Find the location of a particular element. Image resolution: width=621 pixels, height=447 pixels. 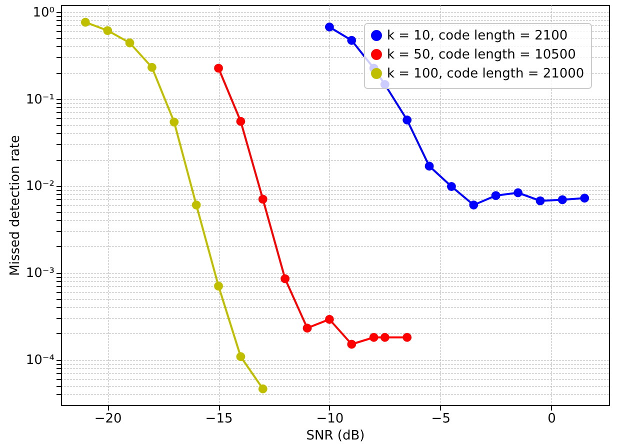

legend-label: k = 50, code length = 10500 is located at coordinates (481, 55).